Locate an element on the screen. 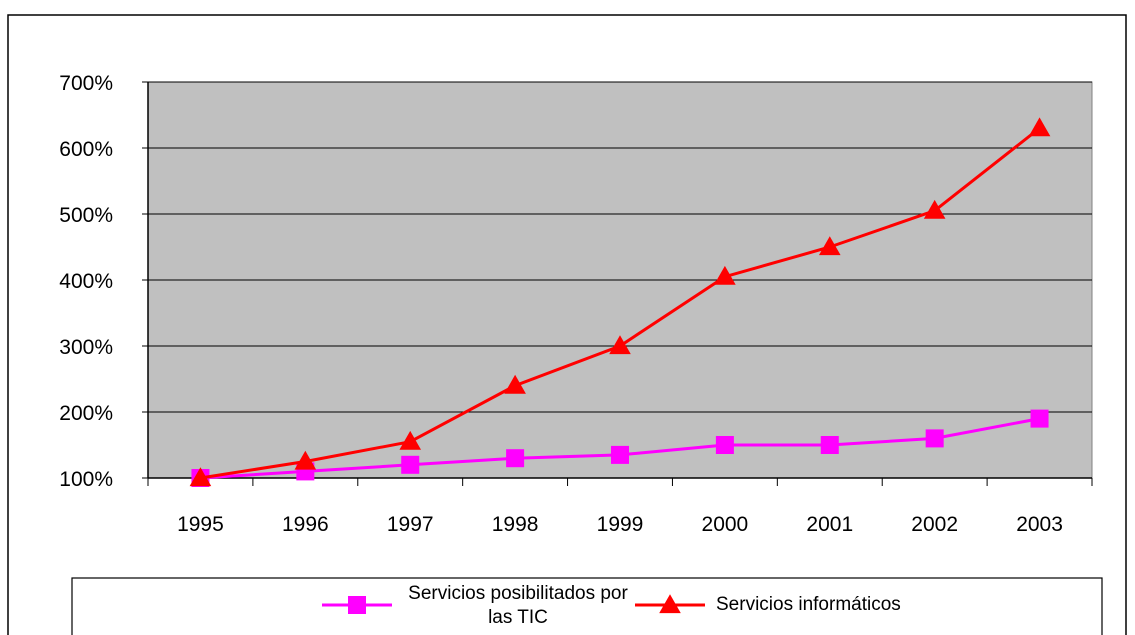  x-tick-label: 1998 is located at coordinates (515, 524).